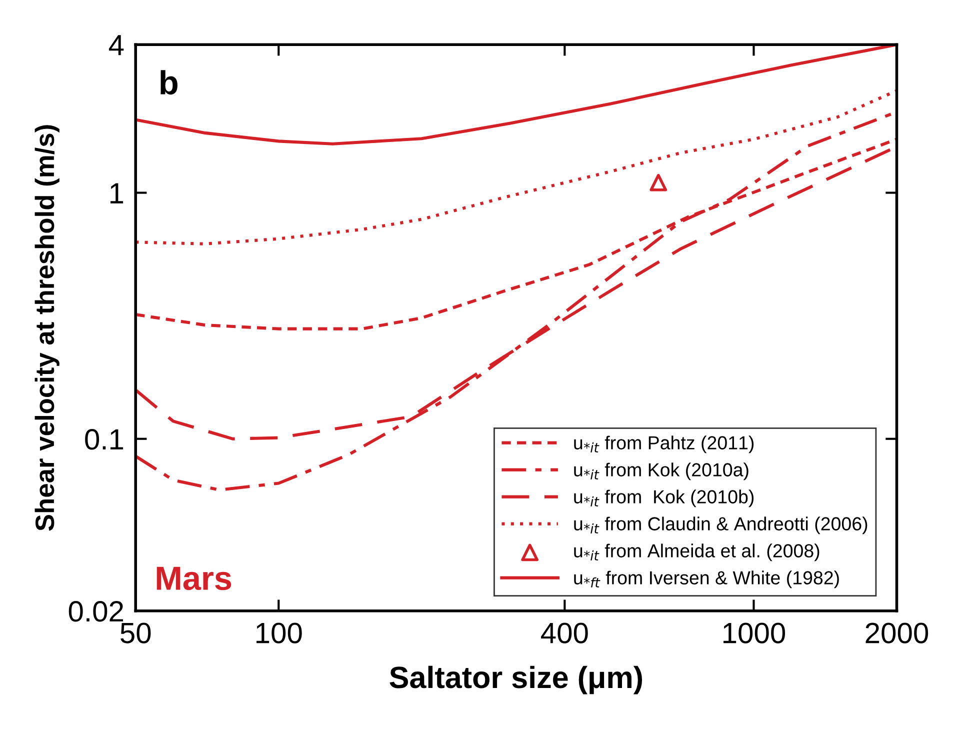 The height and width of the screenshot is (756, 955). What do you see at coordinates (664, 499) in the screenshot?
I see `legend-label: u$_{*it}$ from Kok (2010b)` at bounding box center [664, 499].